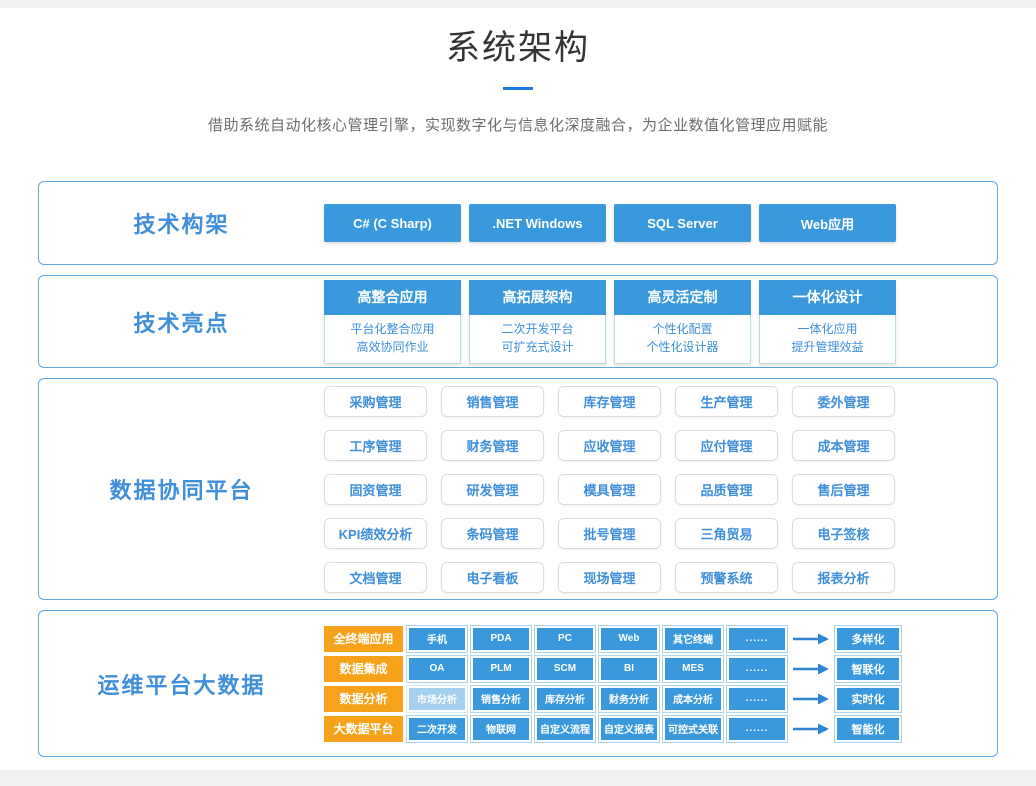 Image resolution: width=1036 pixels, height=786 pixels. I want to click on module-chip: 销售管理, so click(492, 401).